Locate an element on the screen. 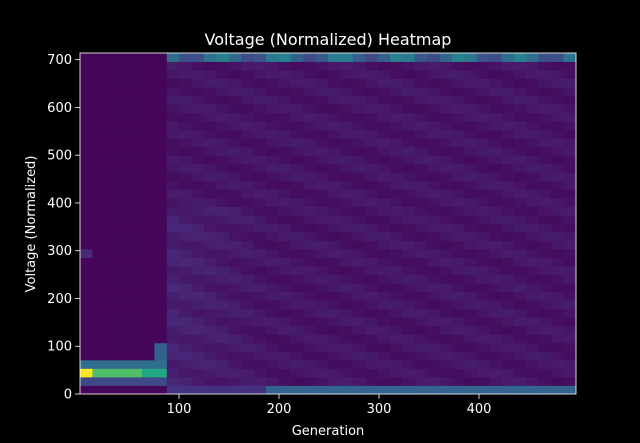 Image resolution: width=640 pixels, height=443 pixels. y-tick-label: 100 is located at coordinates (59, 347).